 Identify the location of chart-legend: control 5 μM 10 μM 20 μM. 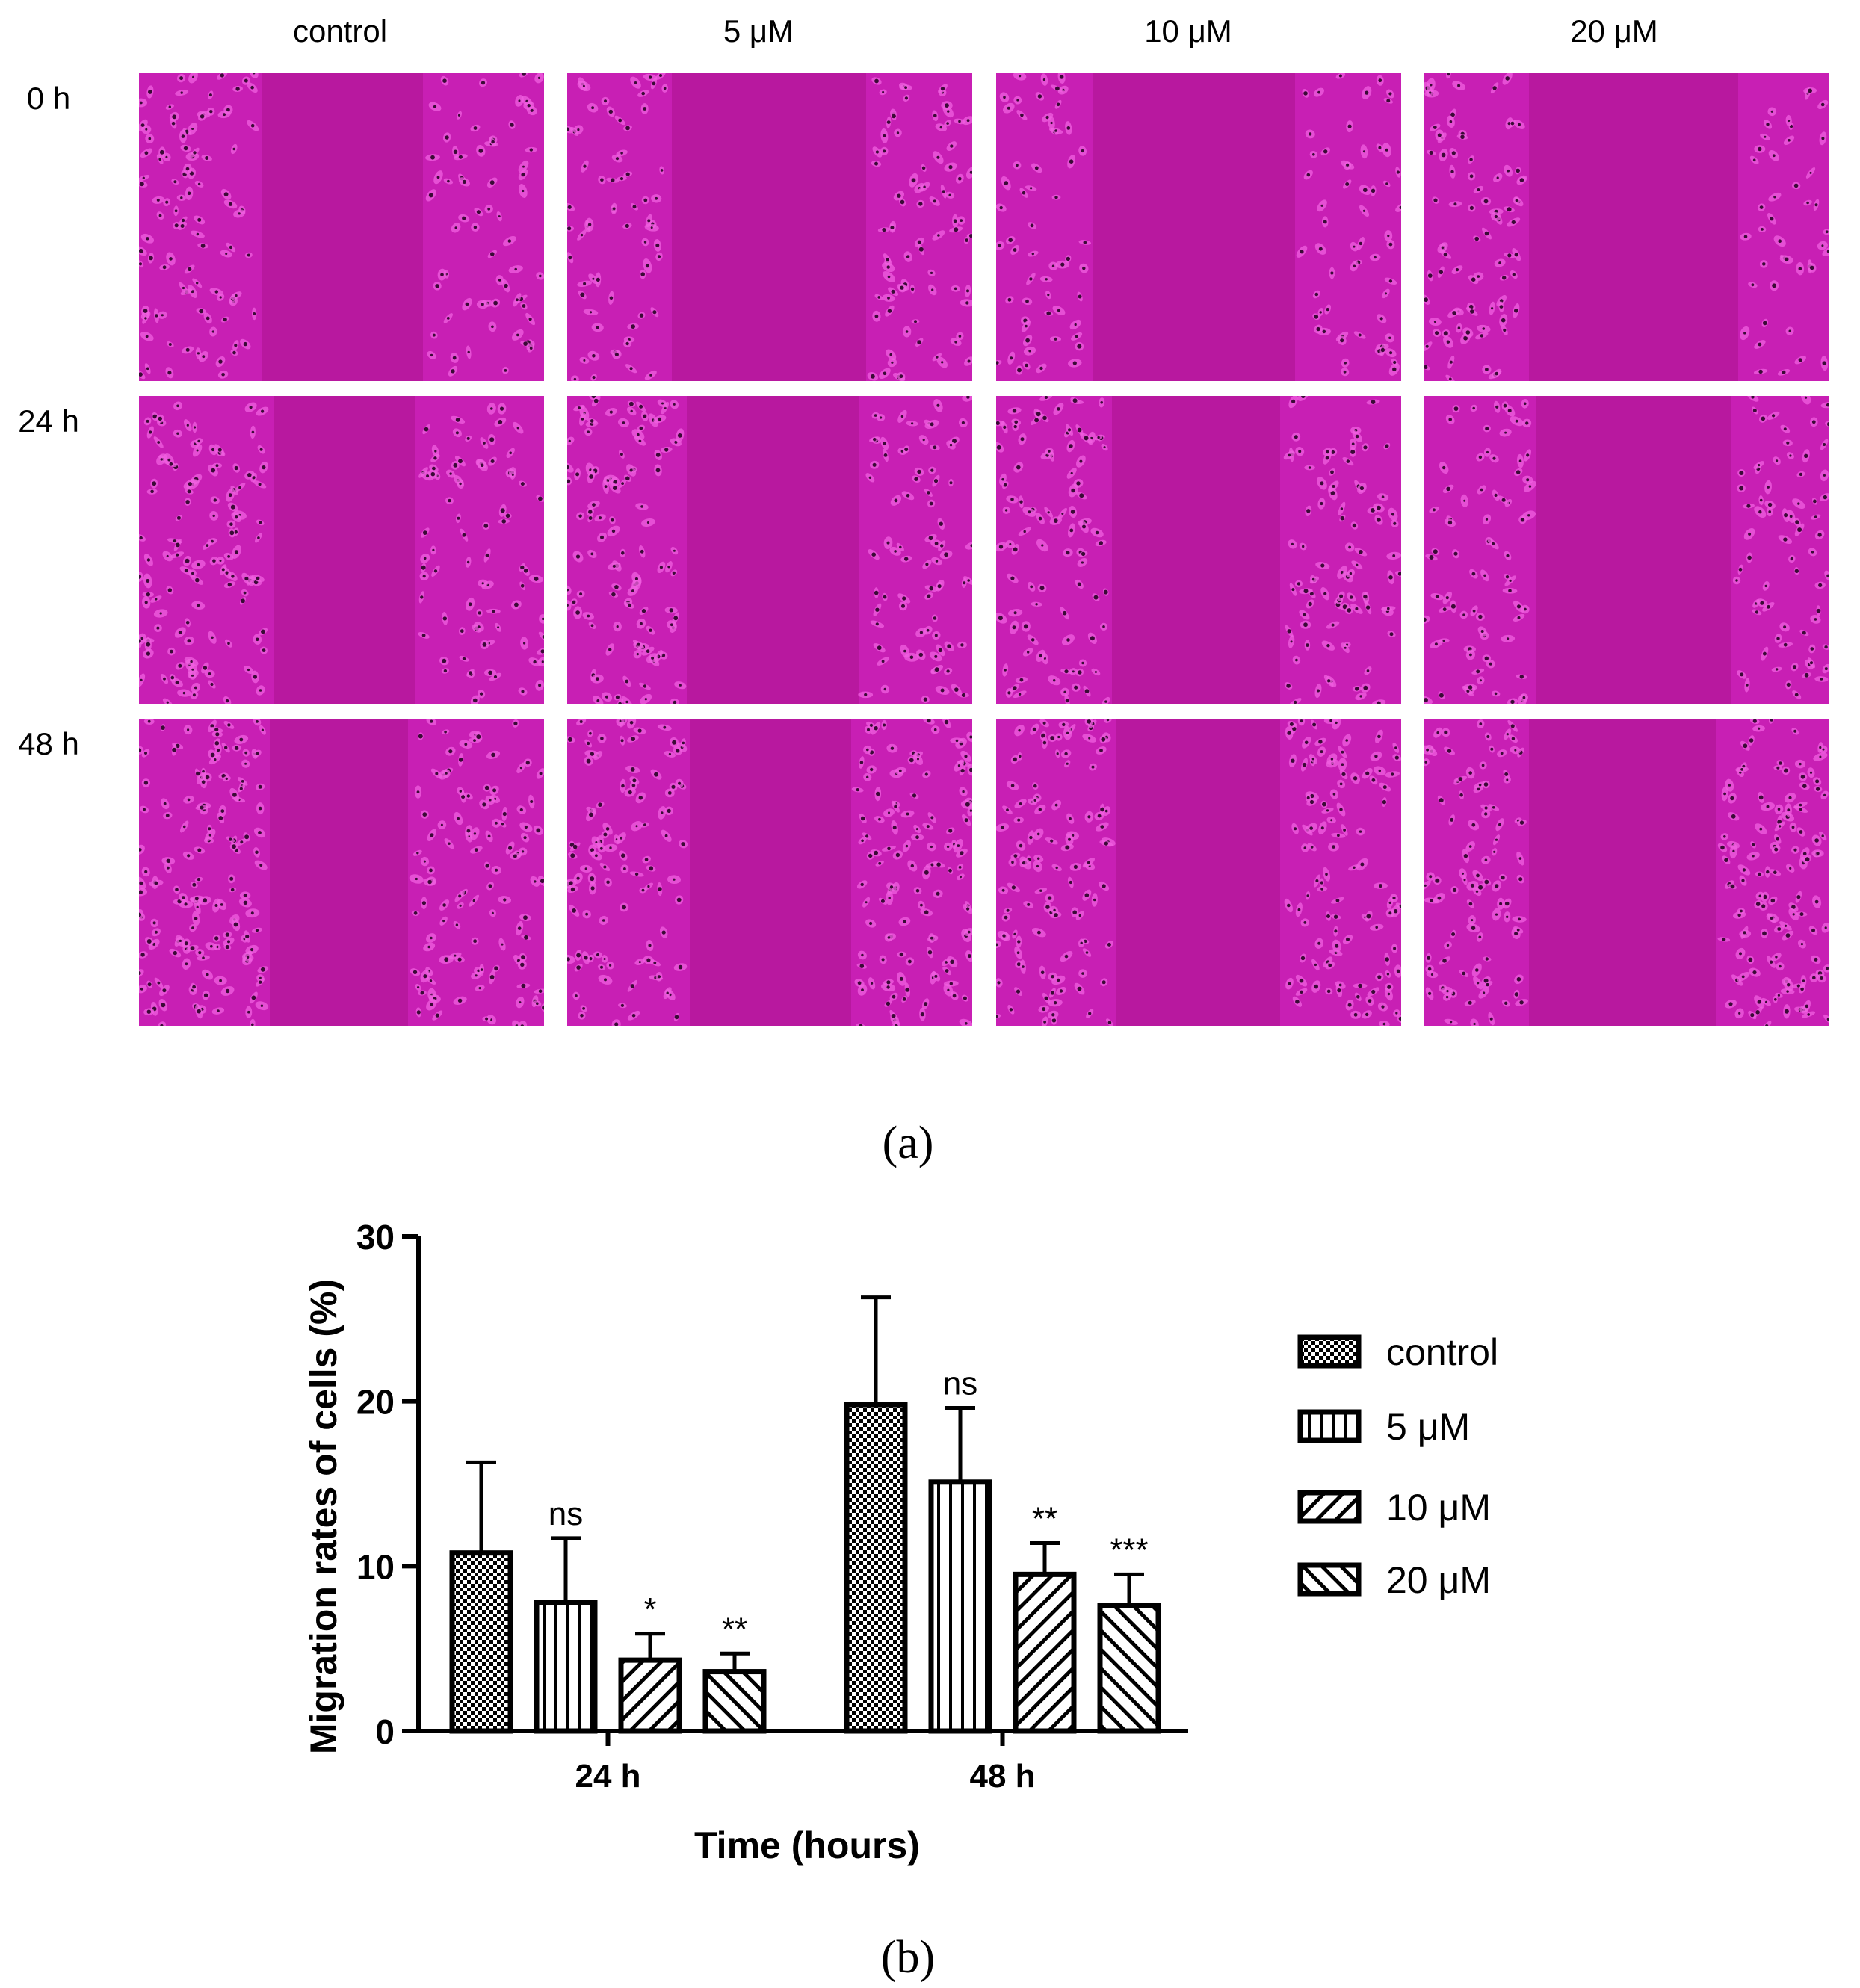
(1397, 1466).